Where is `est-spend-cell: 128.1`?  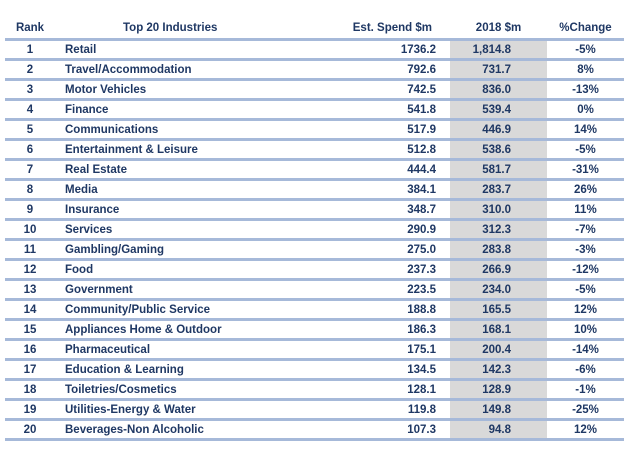
est-spend-cell: 128.1 is located at coordinates (382, 390).